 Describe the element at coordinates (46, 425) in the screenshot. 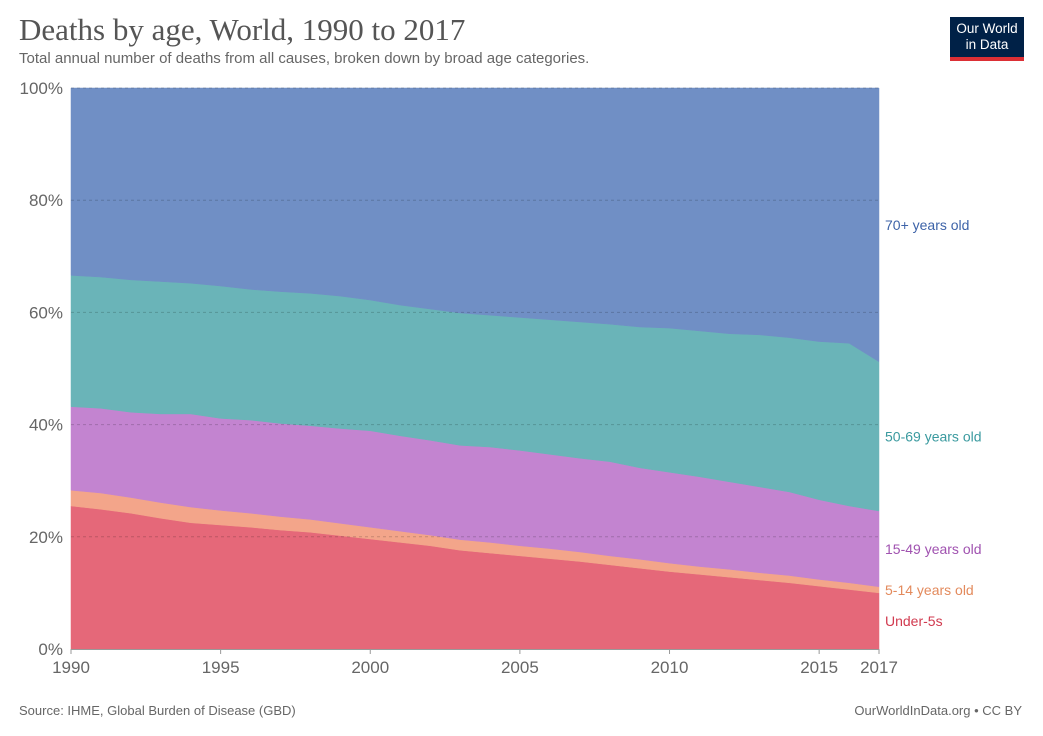

I see `y-tick-label: 40%` at that location.